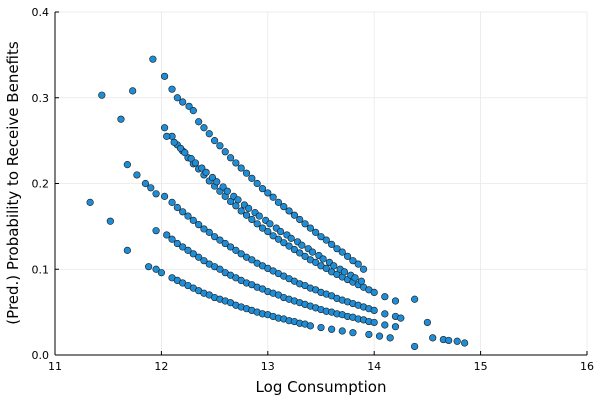 The width and height of the screenshot is (600, 400). I want to click on x-tick-label: 16, so click(587, 366).